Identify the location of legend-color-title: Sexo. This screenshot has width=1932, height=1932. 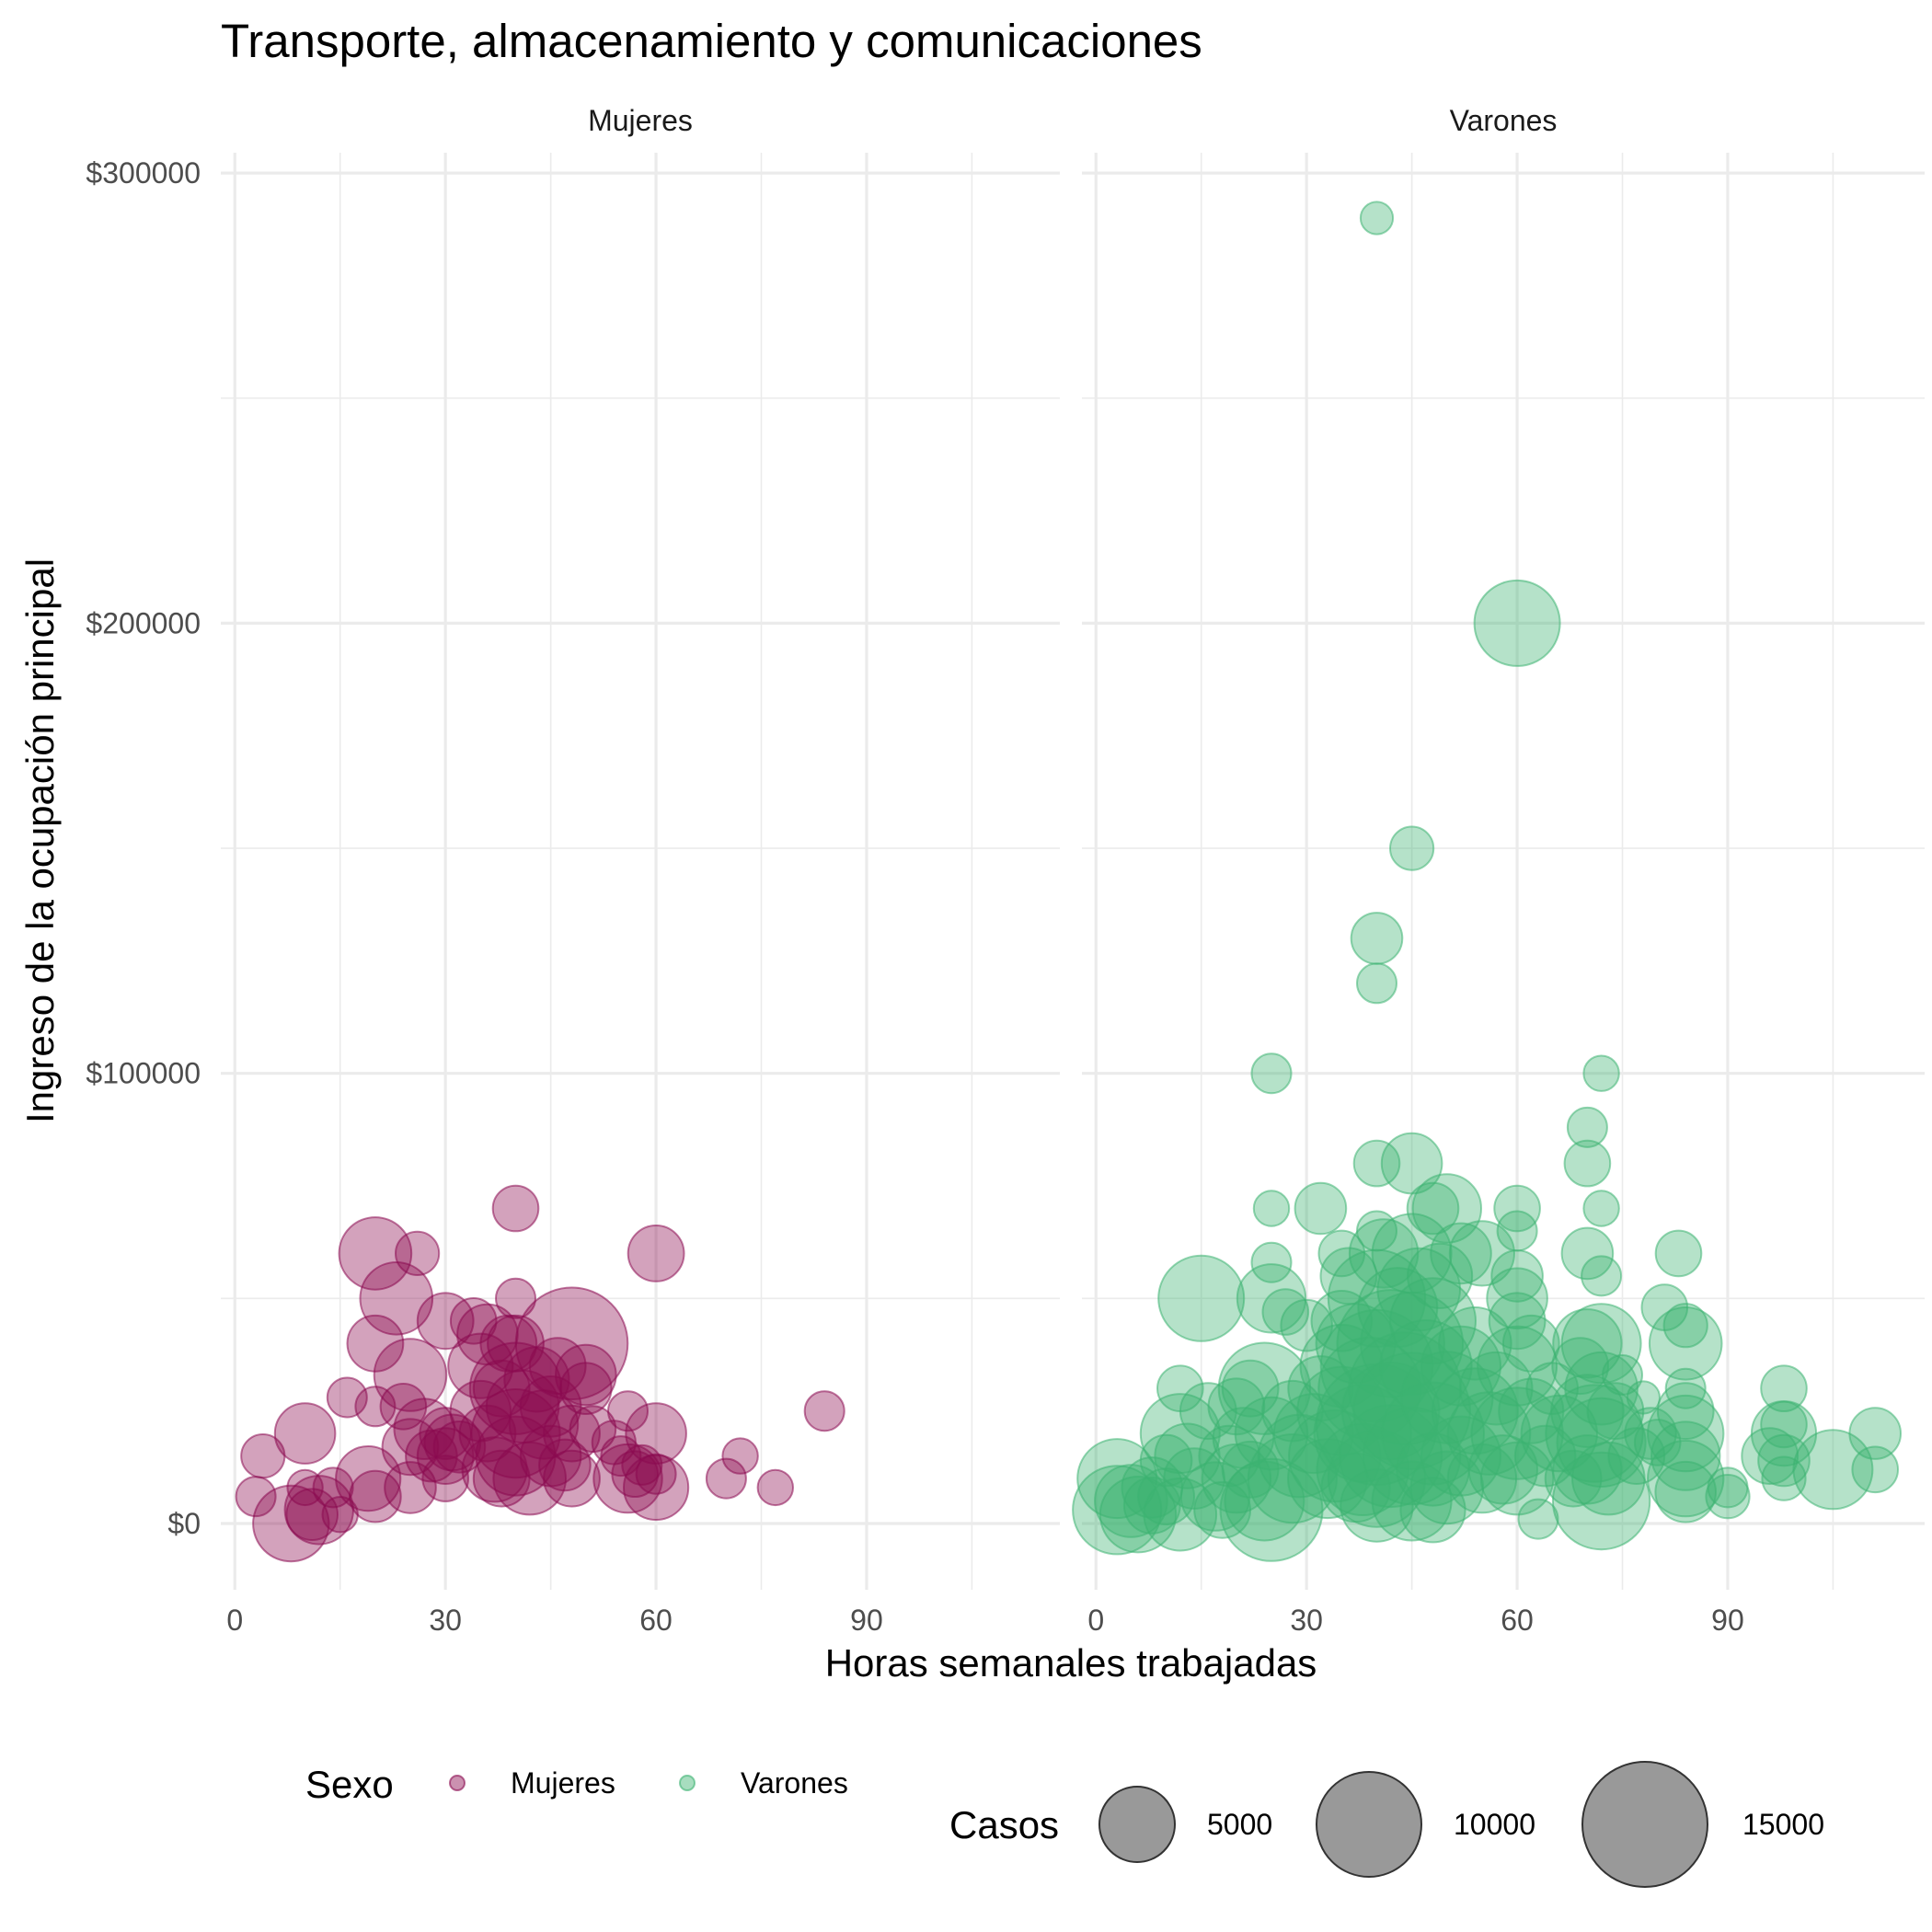
(349, 1784).